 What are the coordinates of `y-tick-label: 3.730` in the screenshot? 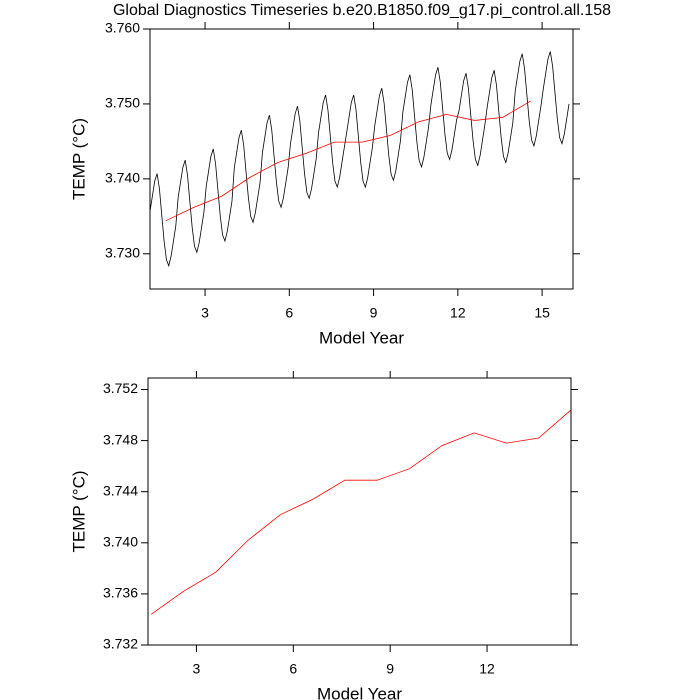 It's located at (122, 252).